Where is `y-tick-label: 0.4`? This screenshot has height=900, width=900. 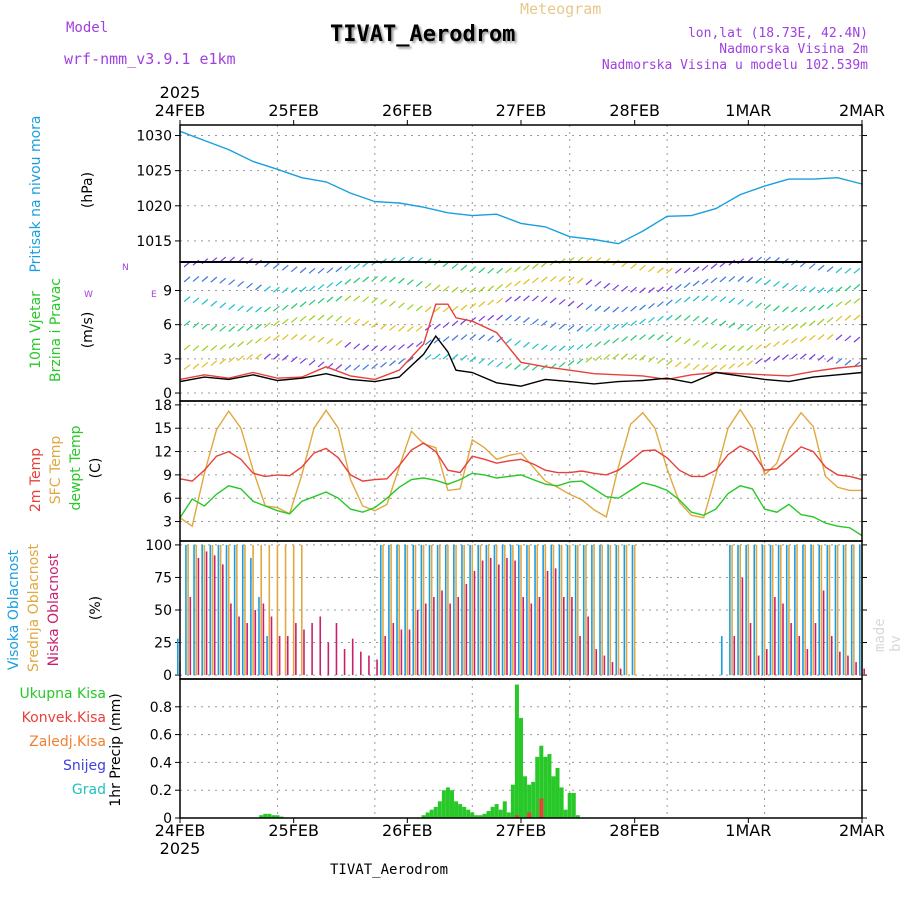
y-tick-label: 0.4 is located at coordinates (161, 763).